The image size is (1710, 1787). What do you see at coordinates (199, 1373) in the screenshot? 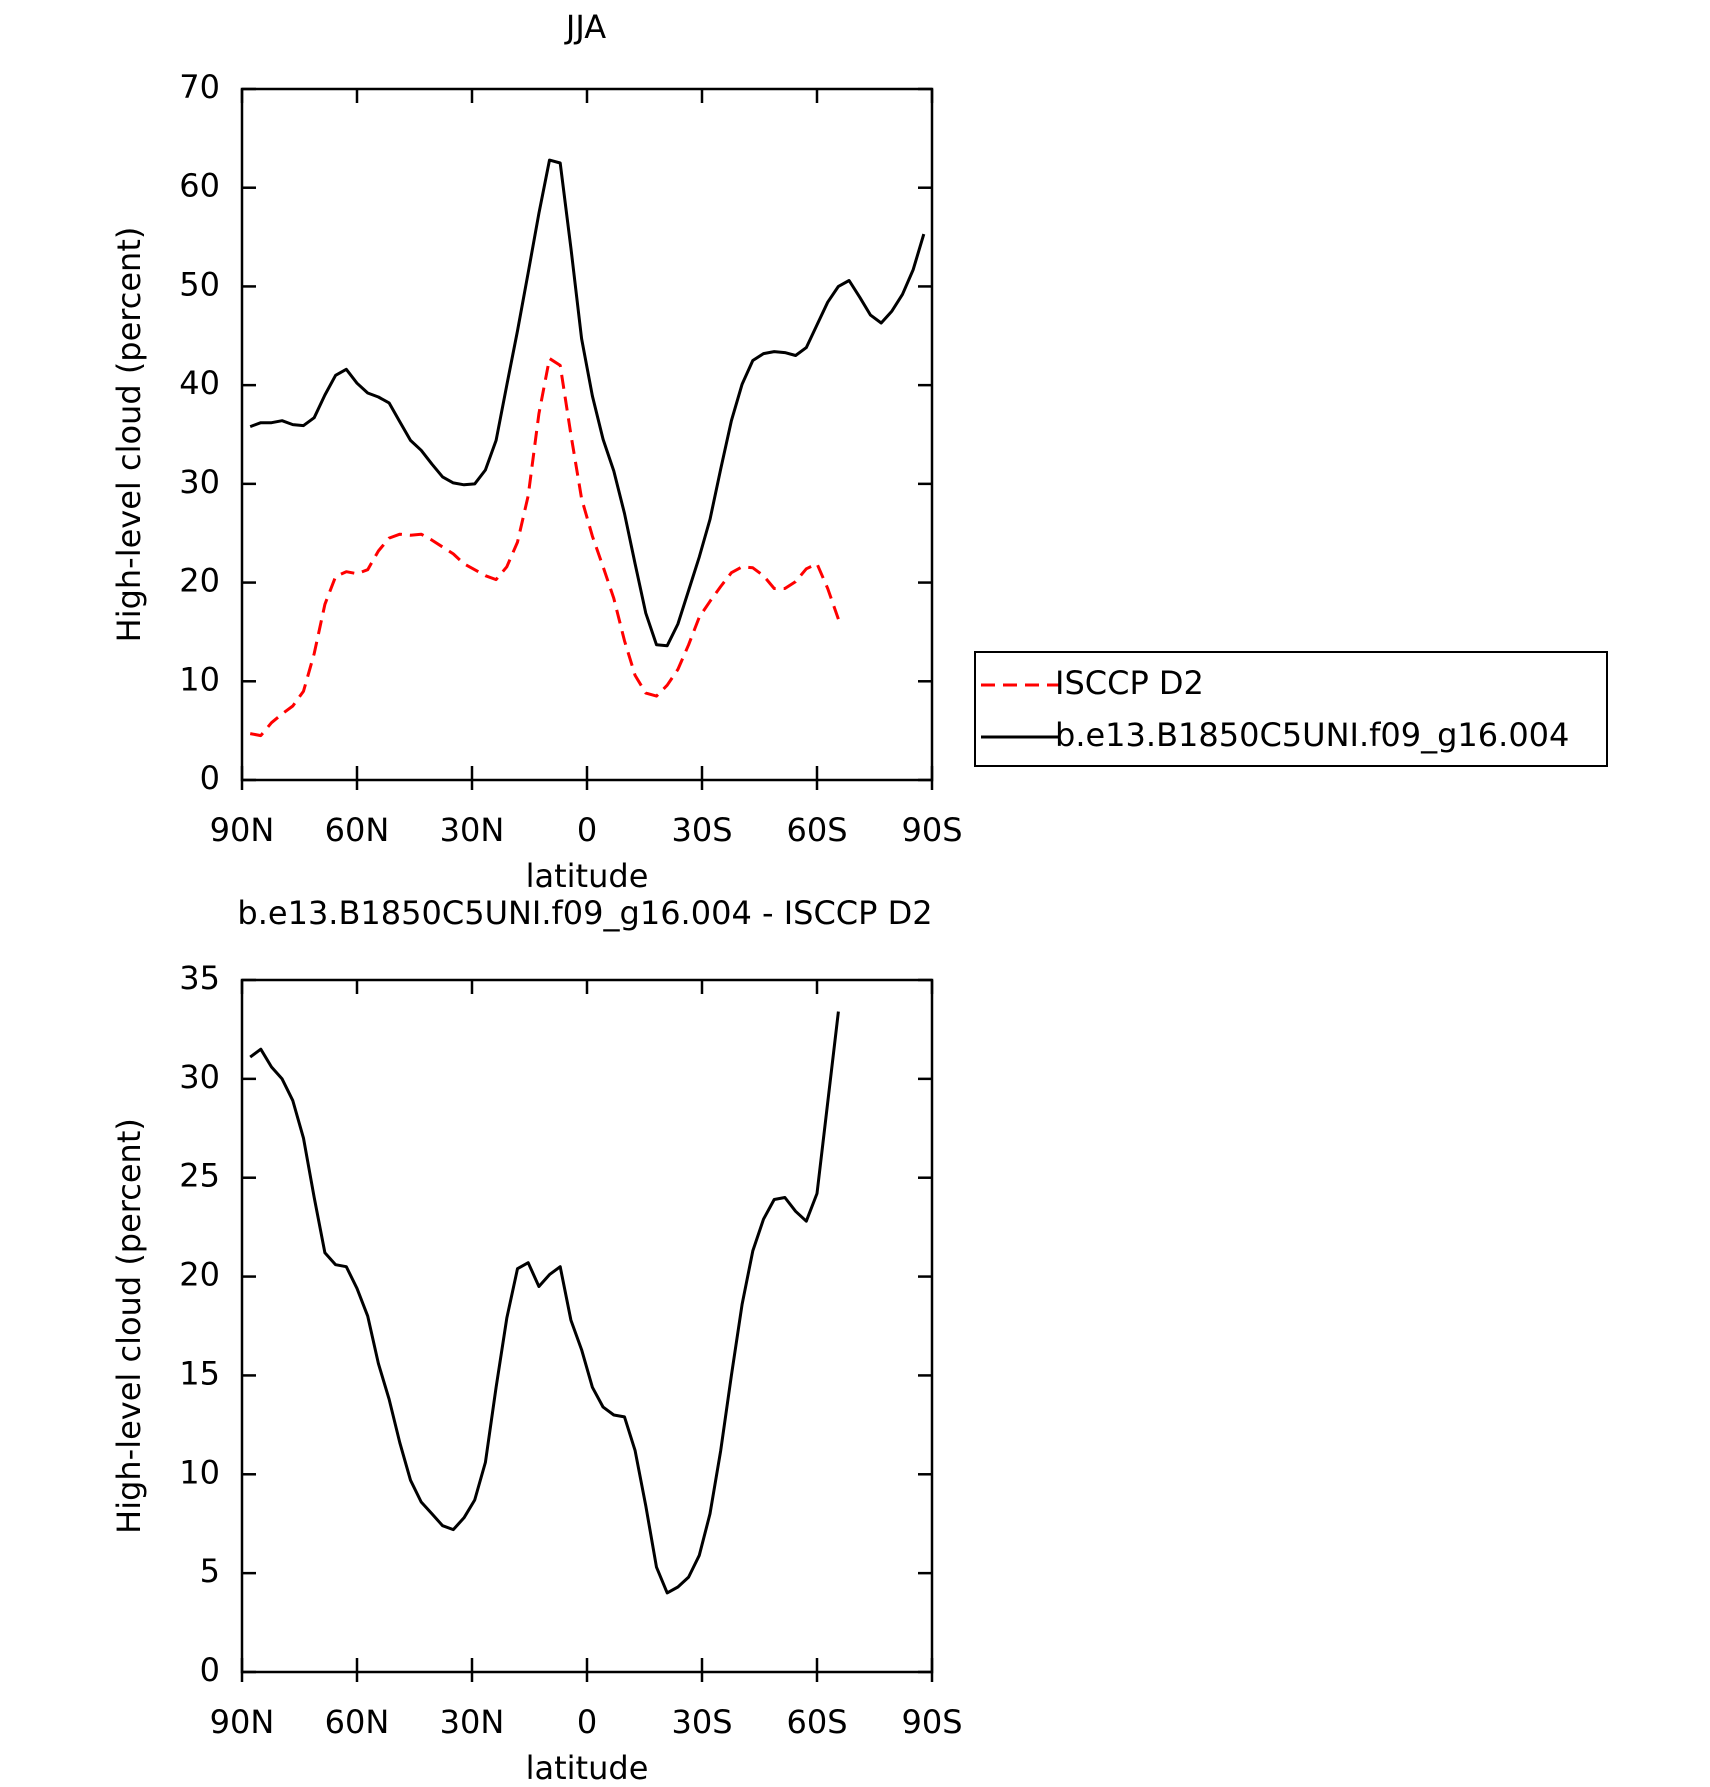
I see `y-tick-label: 15` at bounding box center [199, 1373].